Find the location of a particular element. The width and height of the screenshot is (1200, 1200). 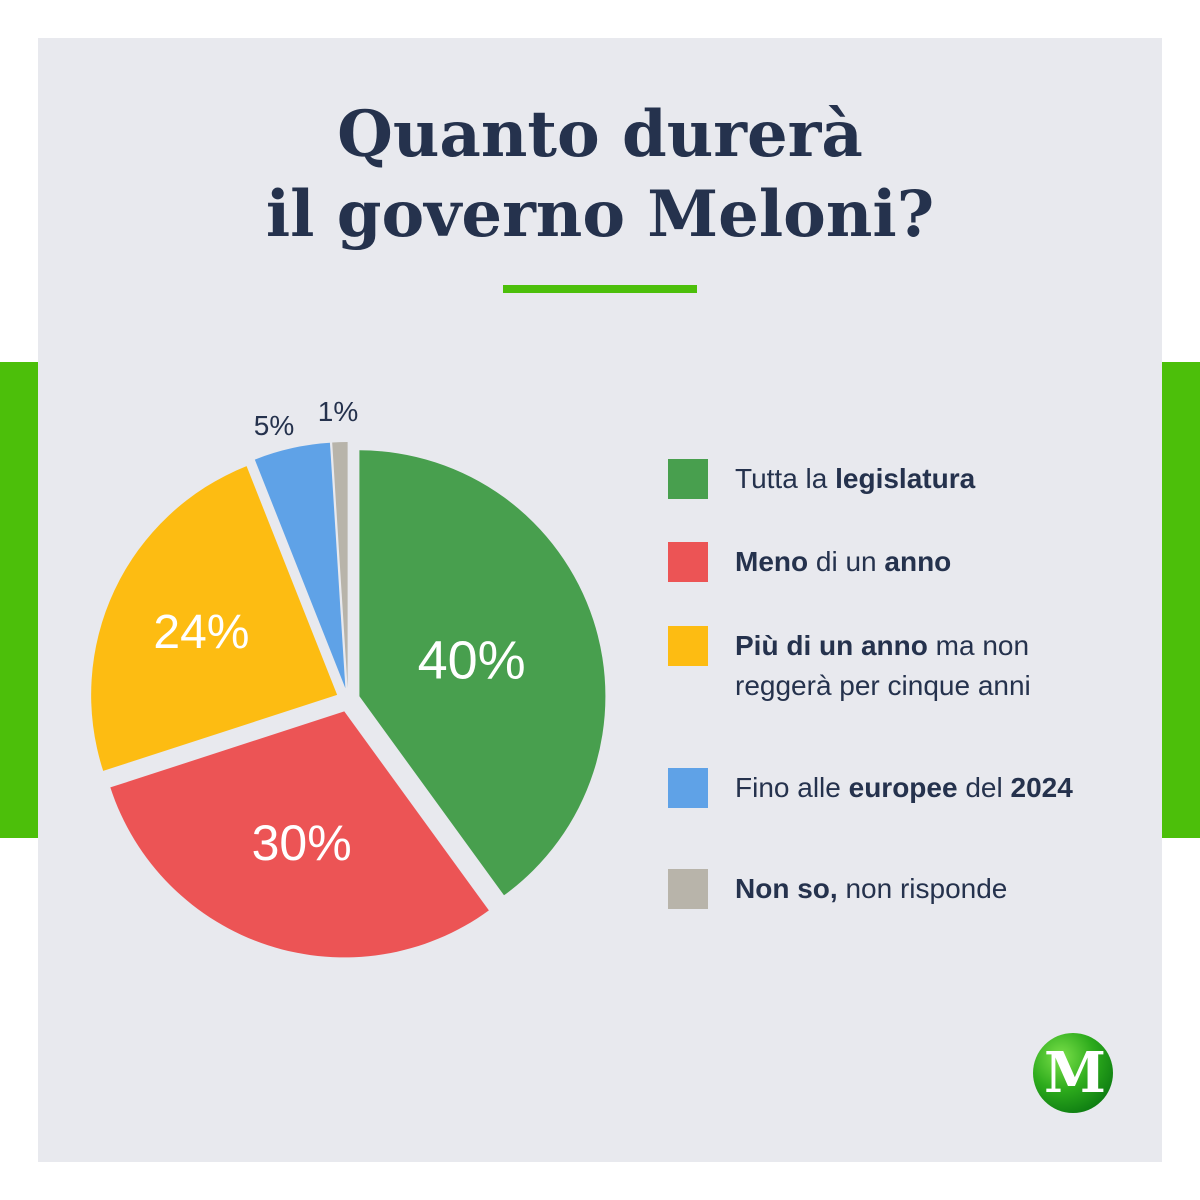

legend-label-part: Meno is located at coordinates (772, 561).